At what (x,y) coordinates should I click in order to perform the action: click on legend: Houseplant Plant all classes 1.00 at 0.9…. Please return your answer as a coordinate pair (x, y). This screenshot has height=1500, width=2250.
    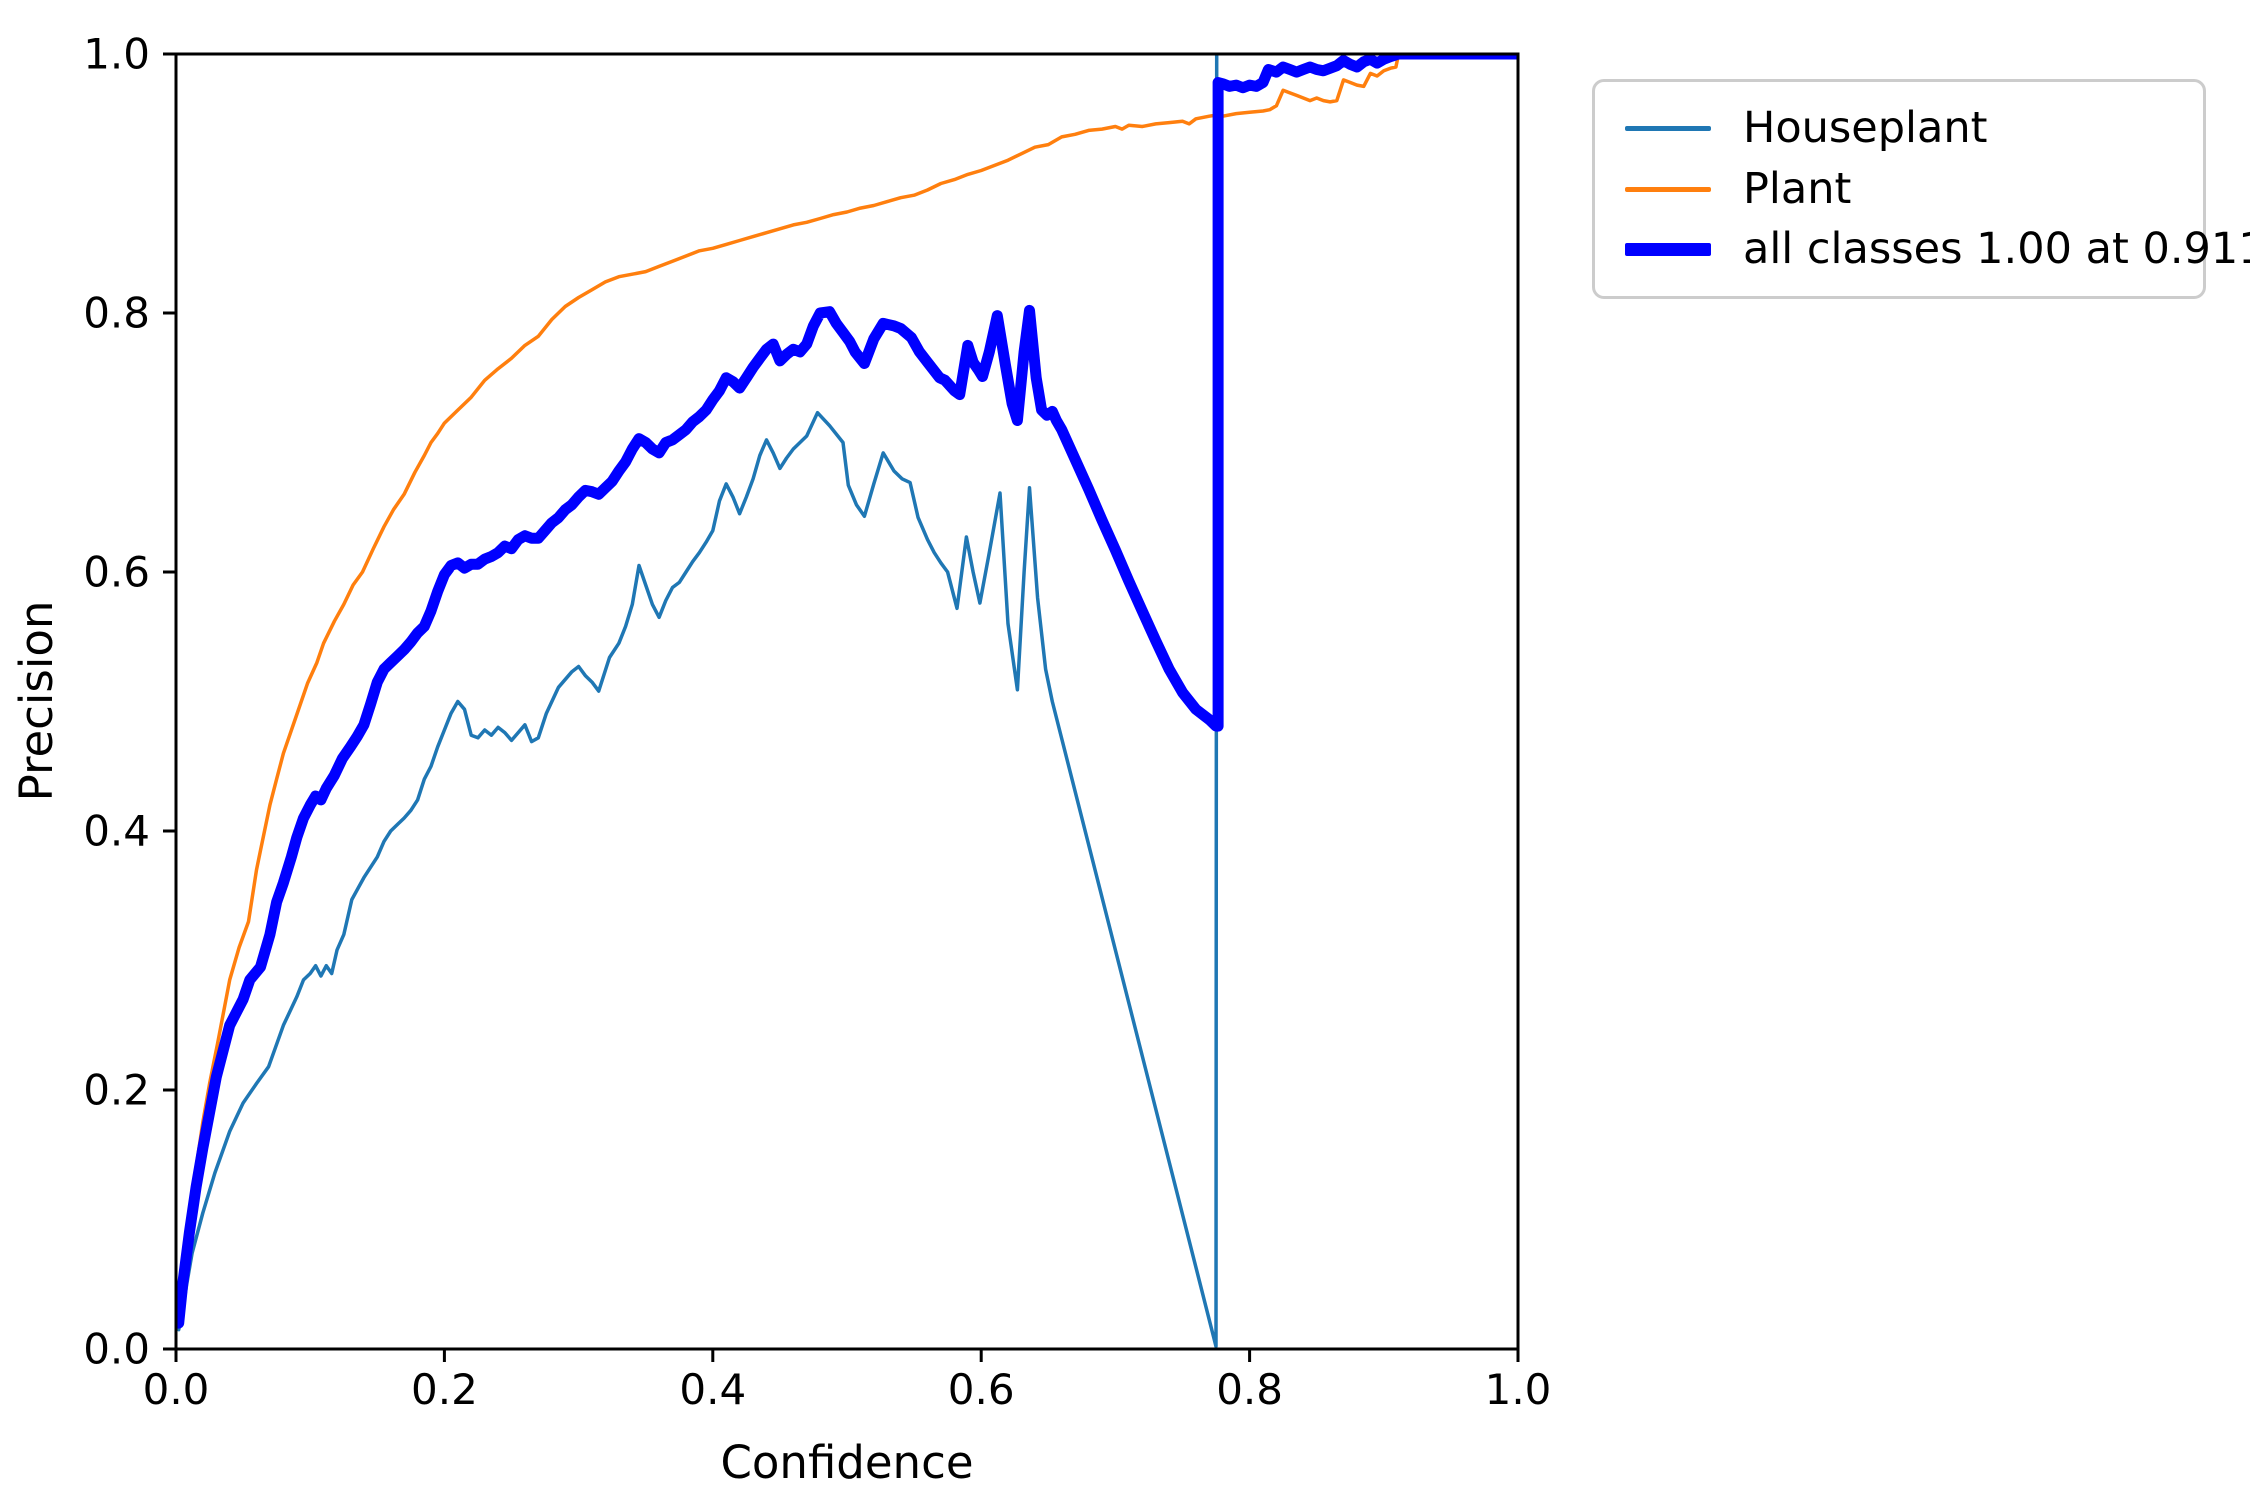
    Looking at the image, I should click on (1921, 189).